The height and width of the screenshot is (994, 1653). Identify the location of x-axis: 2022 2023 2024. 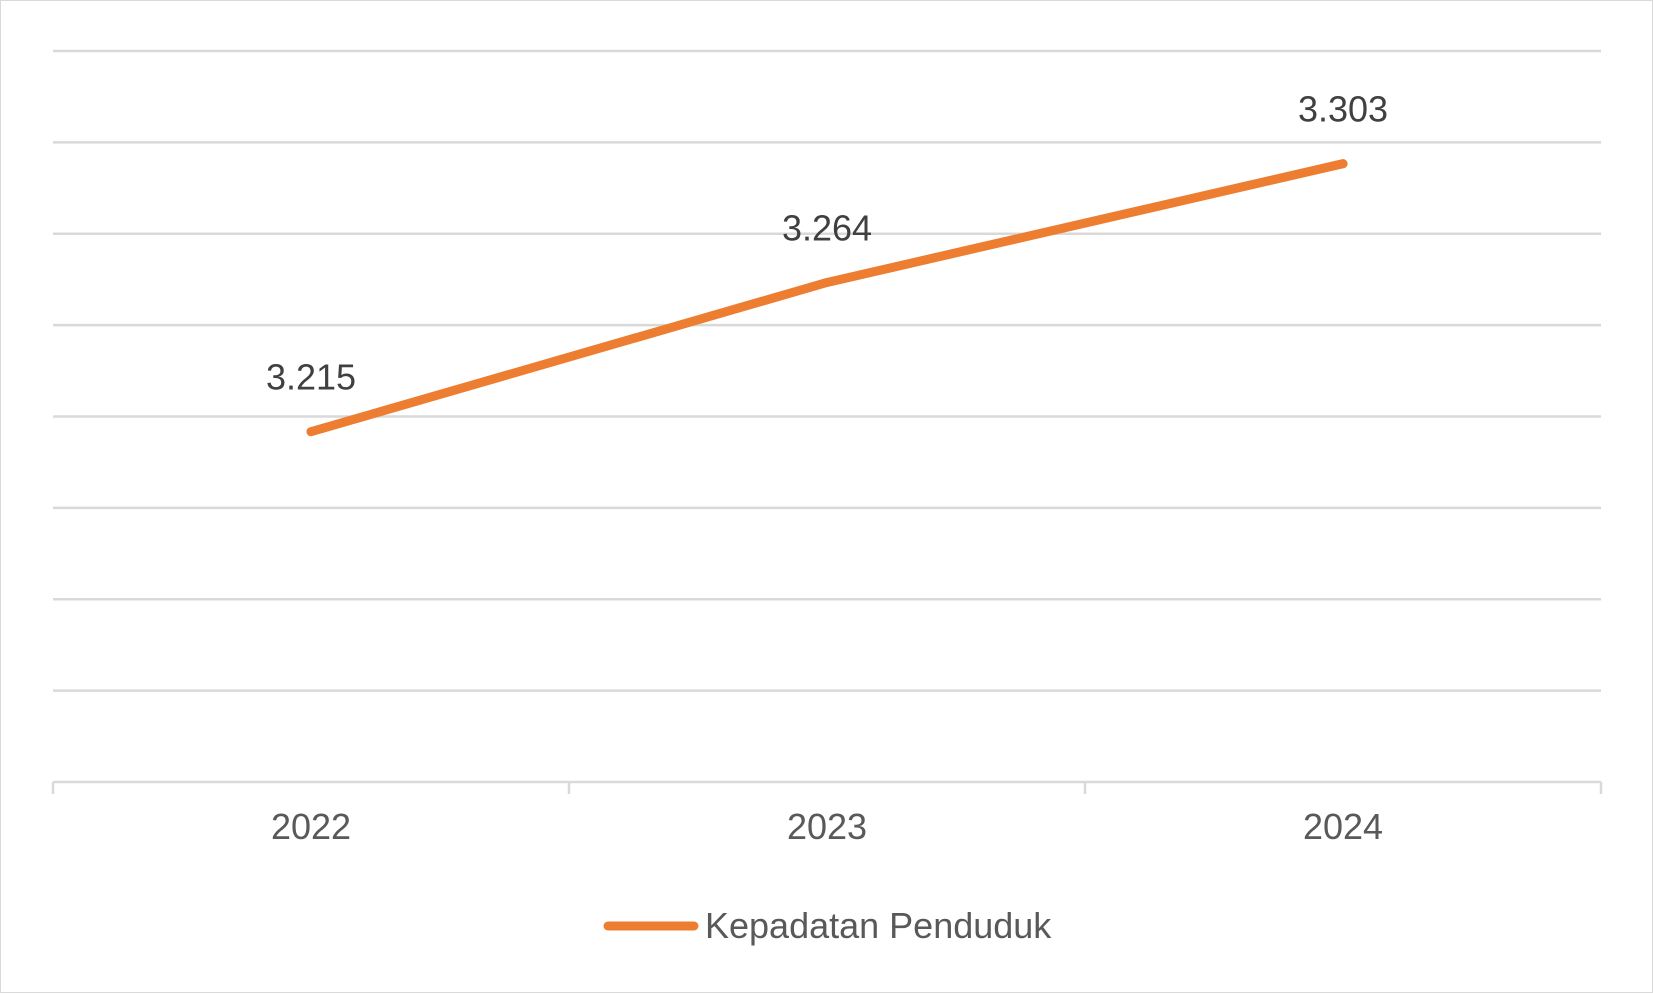
(827, 813).